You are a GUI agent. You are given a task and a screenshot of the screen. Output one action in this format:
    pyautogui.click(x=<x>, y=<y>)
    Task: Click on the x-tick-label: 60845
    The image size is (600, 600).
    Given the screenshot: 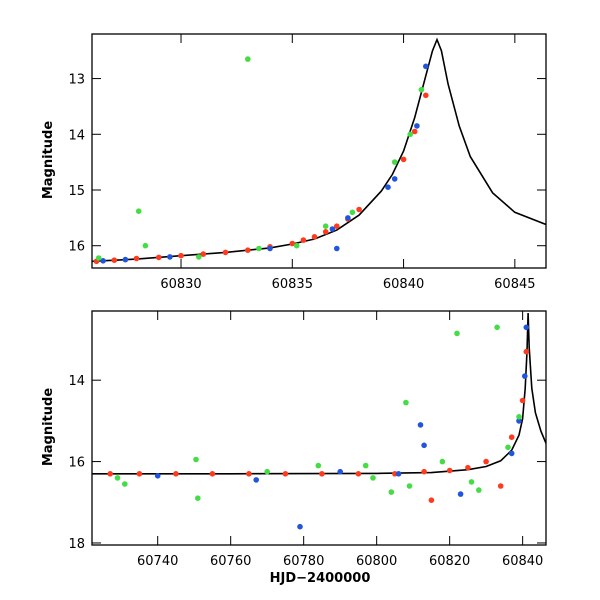 What is the action you would take?
    pyautogui.click(x=514, y=284)
    